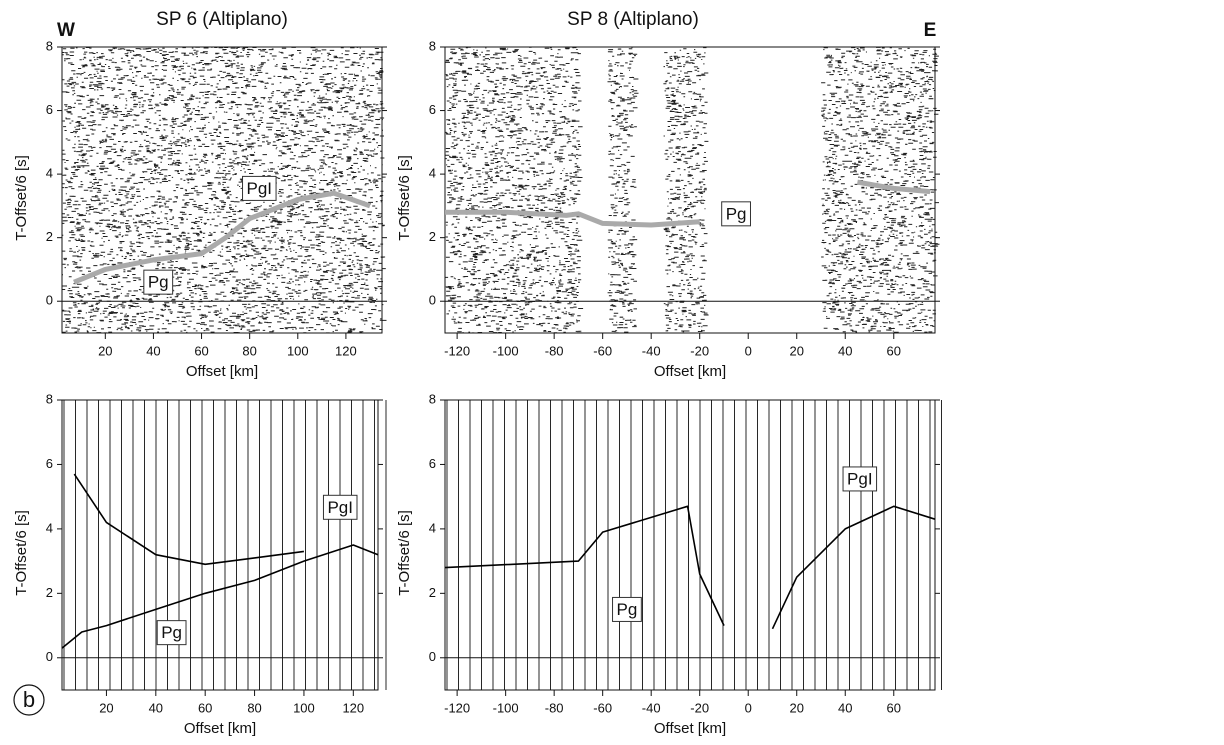 This screenshot has height=745, width=1224. Describe the element at coordinates (66, 30) in the screenshot. I see `side-label: W` at that location.